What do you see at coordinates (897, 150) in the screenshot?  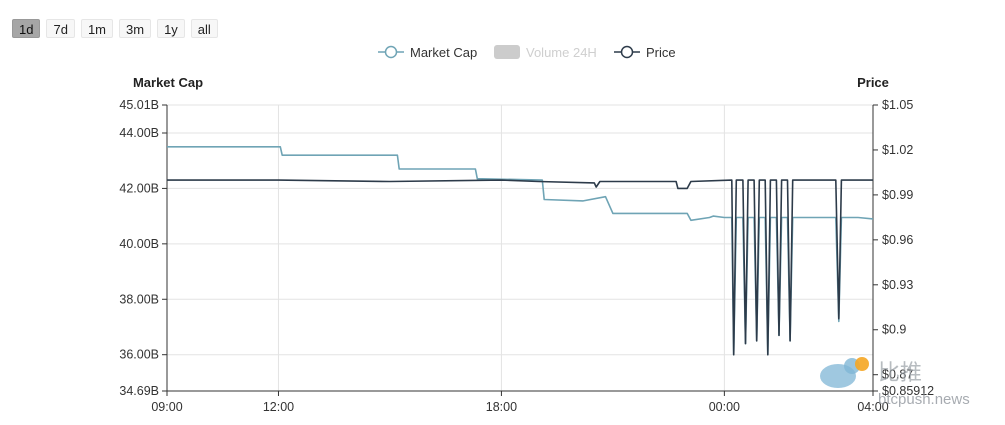 I see `right-tick-label: $1.02` at bounding box center [897, 150].